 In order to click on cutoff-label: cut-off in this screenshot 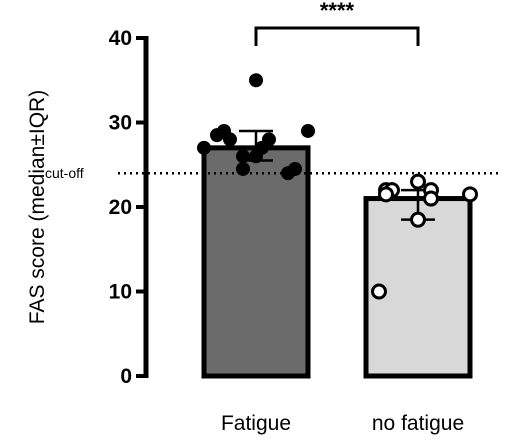, I will do `click(64, 173)`.